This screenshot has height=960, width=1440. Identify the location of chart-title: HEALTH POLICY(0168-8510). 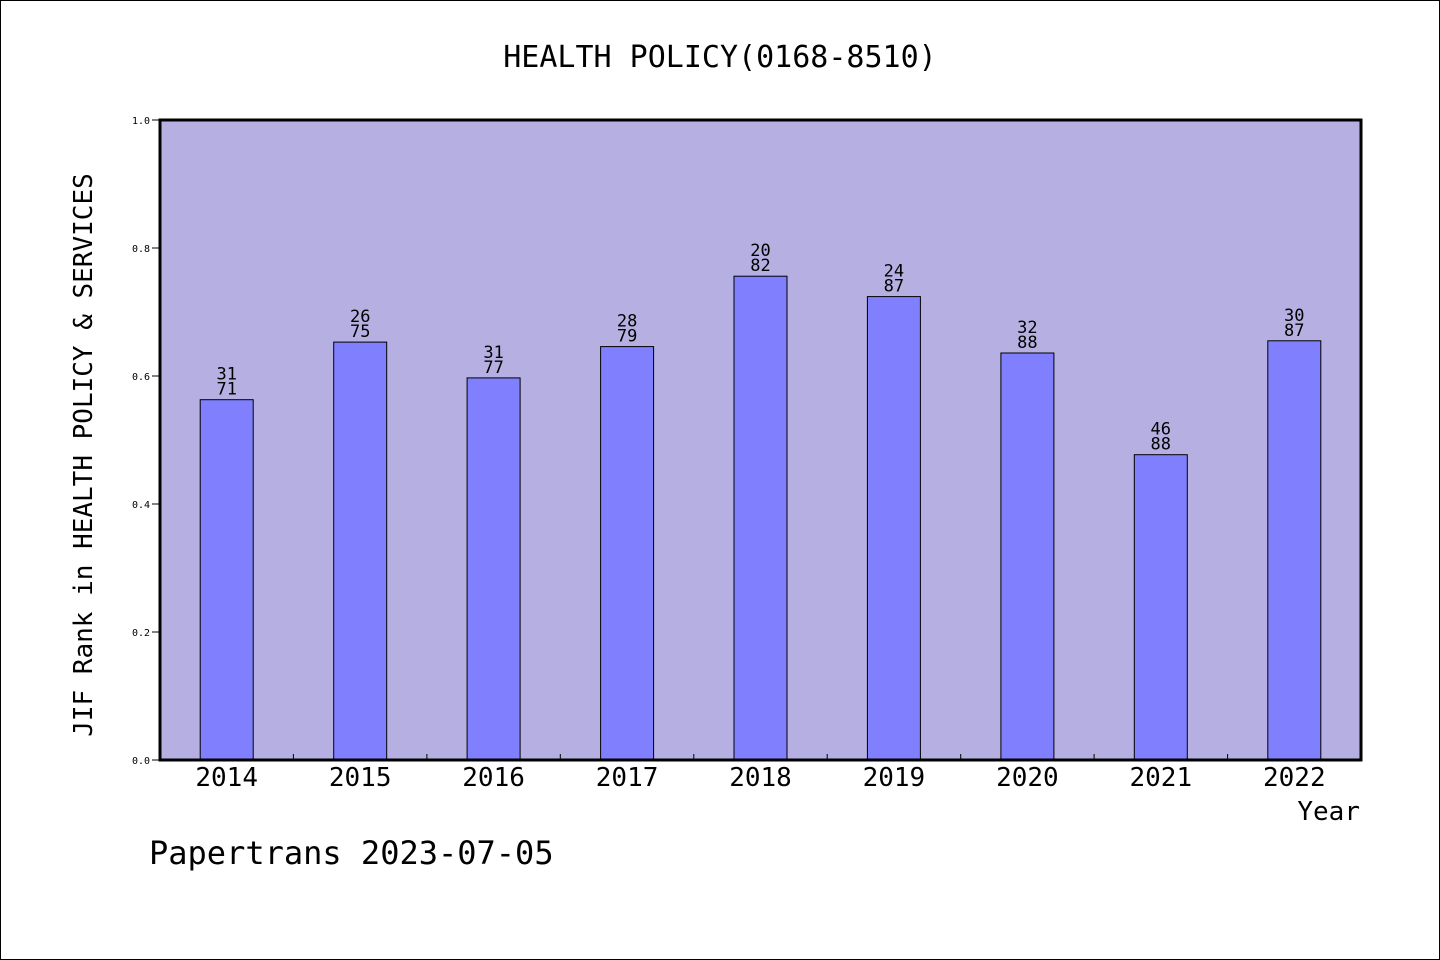
(719, 57).